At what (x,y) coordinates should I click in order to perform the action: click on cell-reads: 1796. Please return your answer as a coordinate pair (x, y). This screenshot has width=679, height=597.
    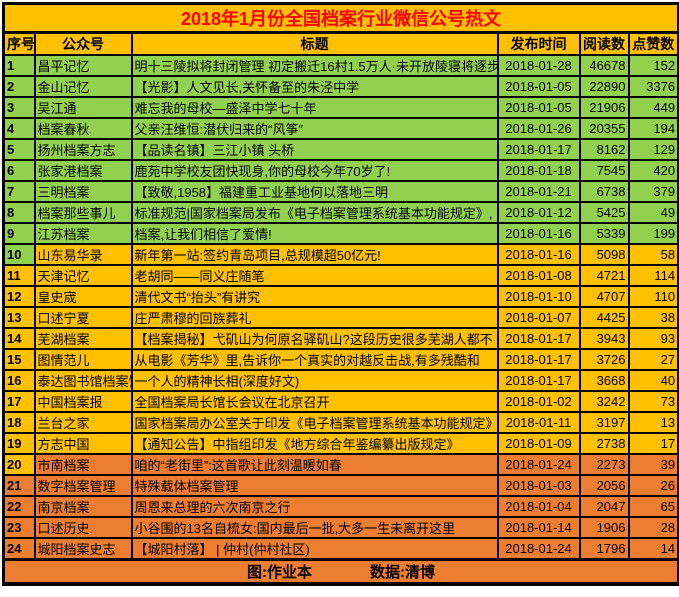
    Looking at the image, I should click on (604, 549).